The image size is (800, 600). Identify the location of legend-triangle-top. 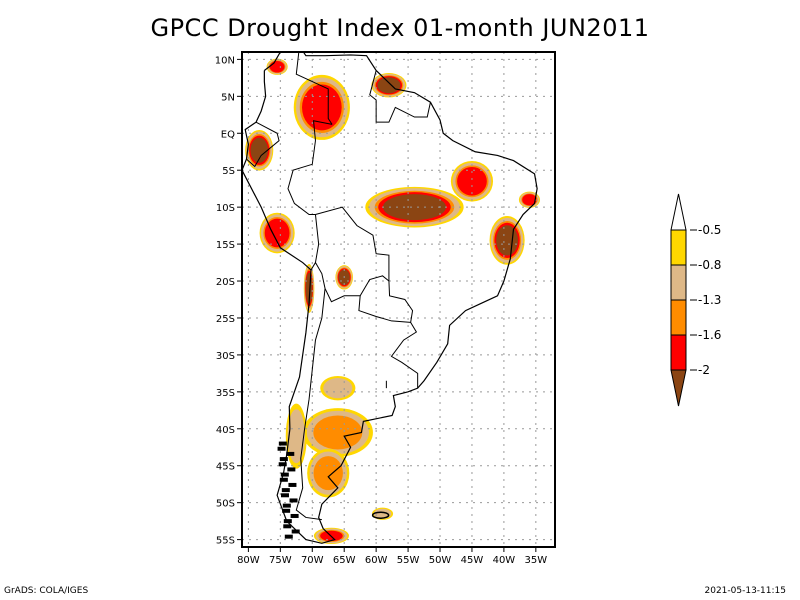
(678, 212).